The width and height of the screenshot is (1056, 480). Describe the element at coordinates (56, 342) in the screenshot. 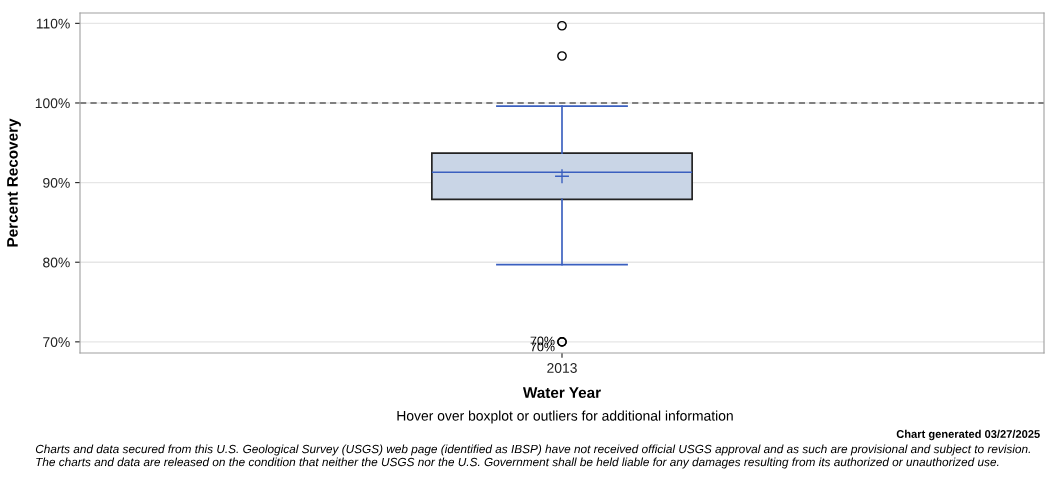

I see `y-tick-label: 70%` at that location.